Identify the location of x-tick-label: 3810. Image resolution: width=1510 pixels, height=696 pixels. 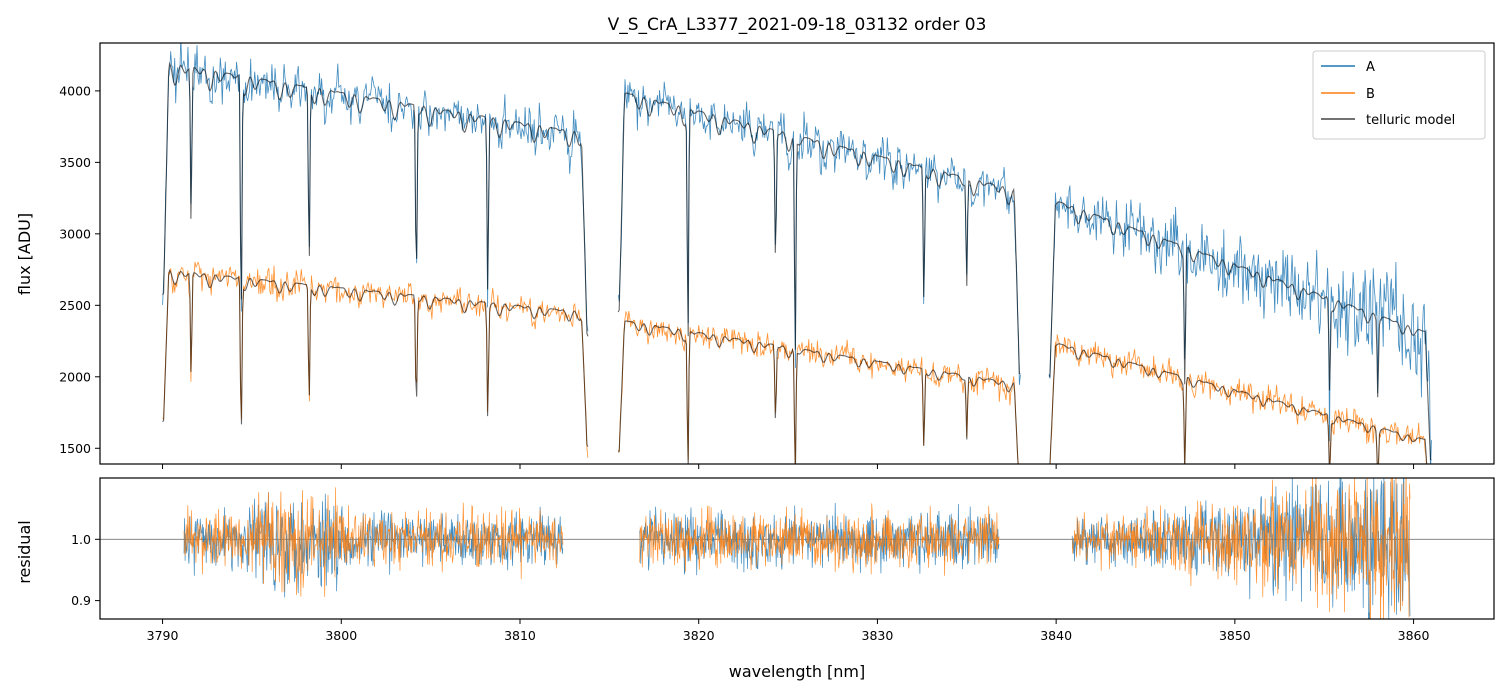
(520, 635).